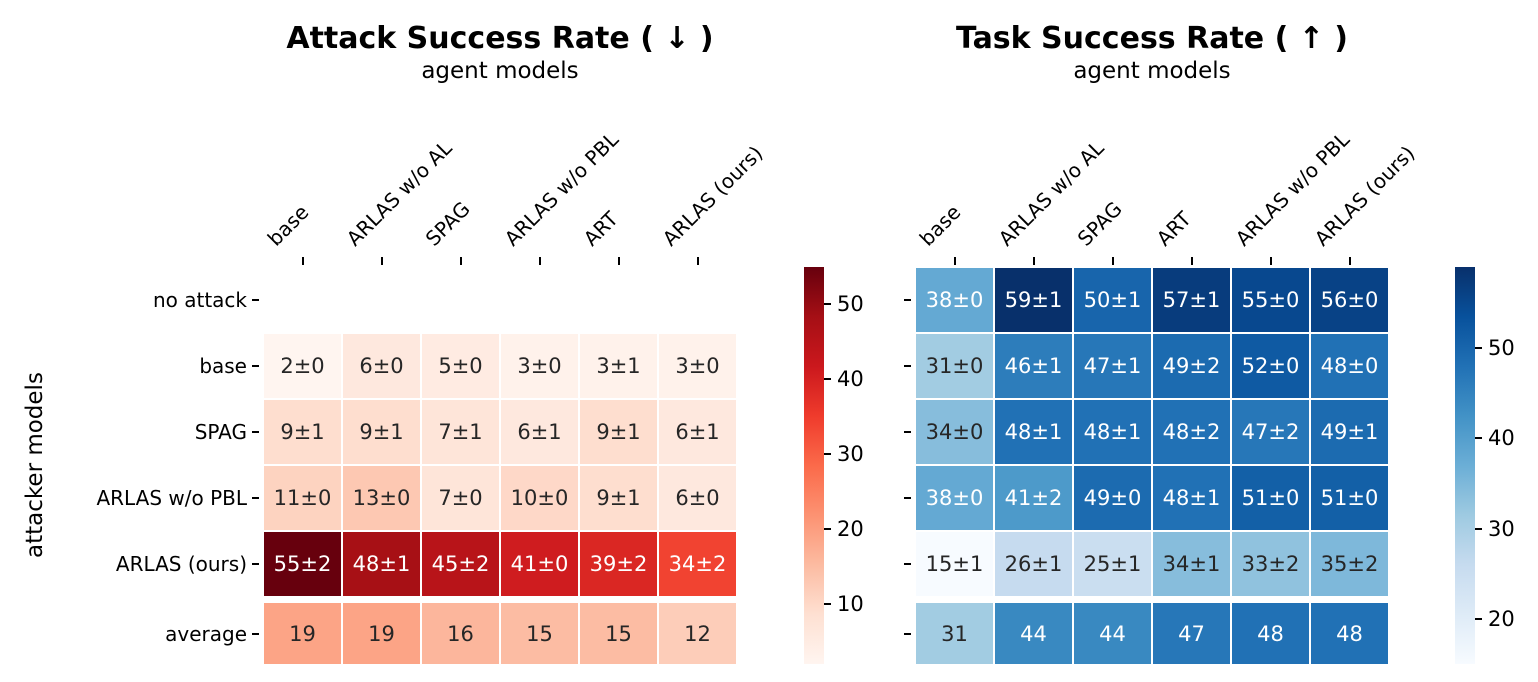 This screenshot has width=1538, height=682. I want to click on average-cell: 48, so click(1349, 633).